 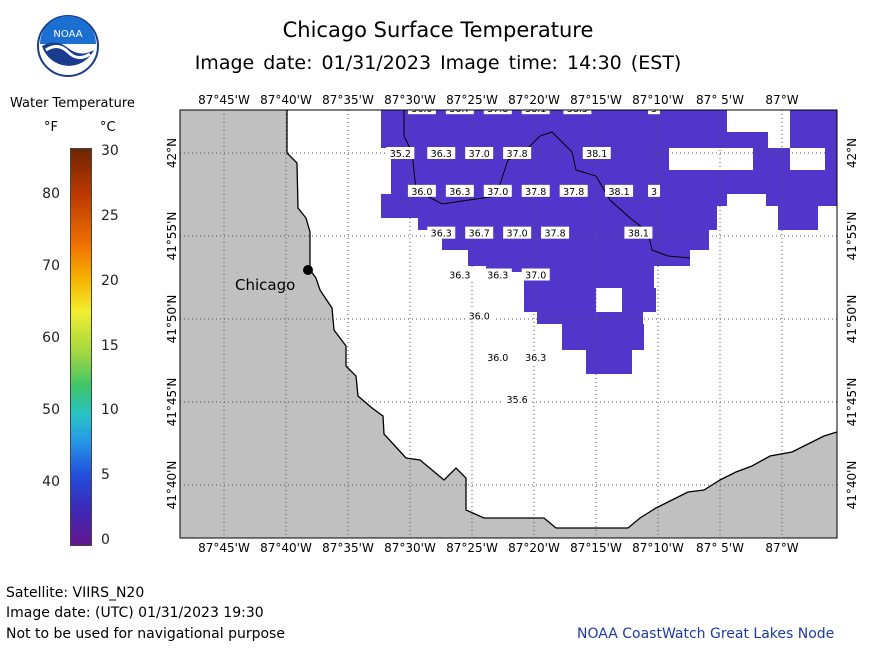 I want to click on temperature-value: 35.2, so click(x=400, y=154).